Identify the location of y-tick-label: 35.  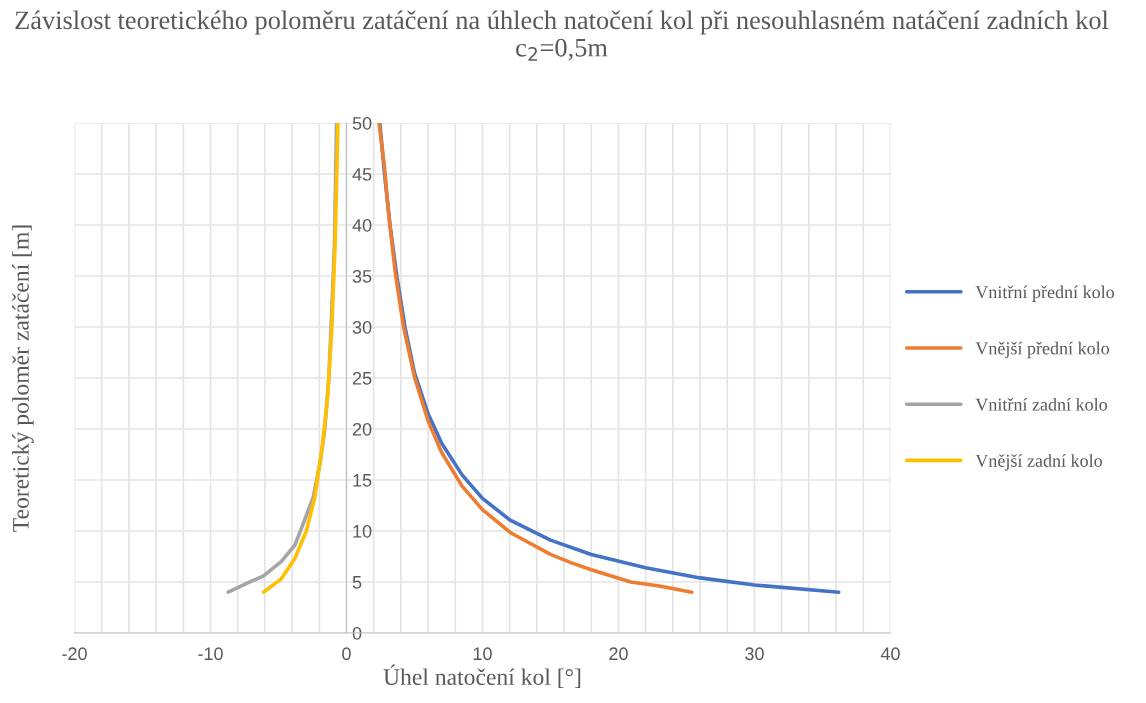
(362, 276).